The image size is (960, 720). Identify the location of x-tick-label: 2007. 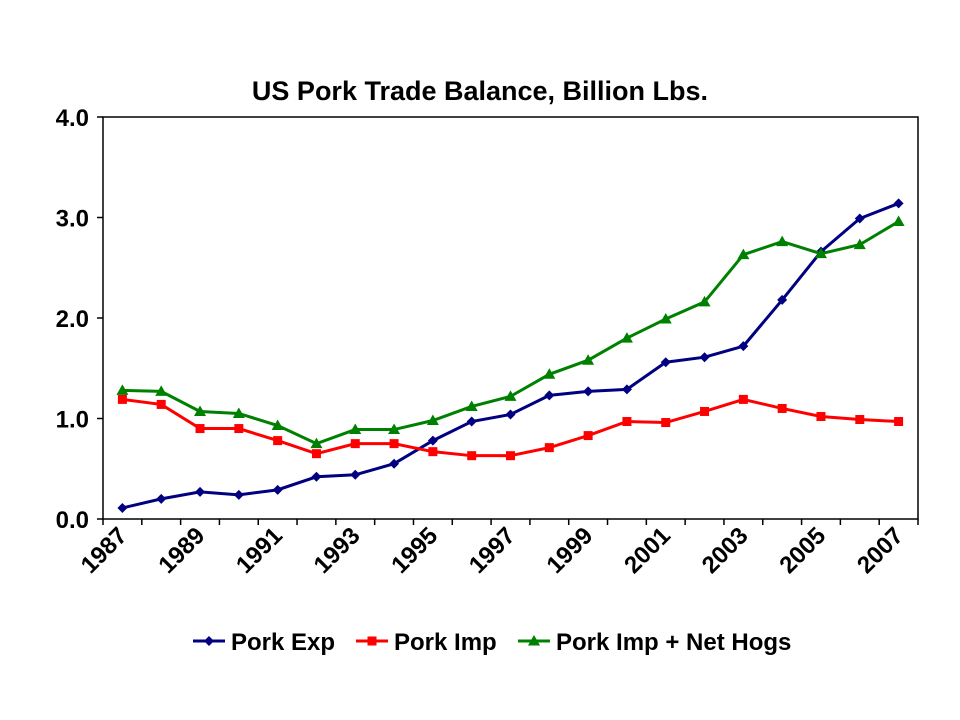
(880, 550).